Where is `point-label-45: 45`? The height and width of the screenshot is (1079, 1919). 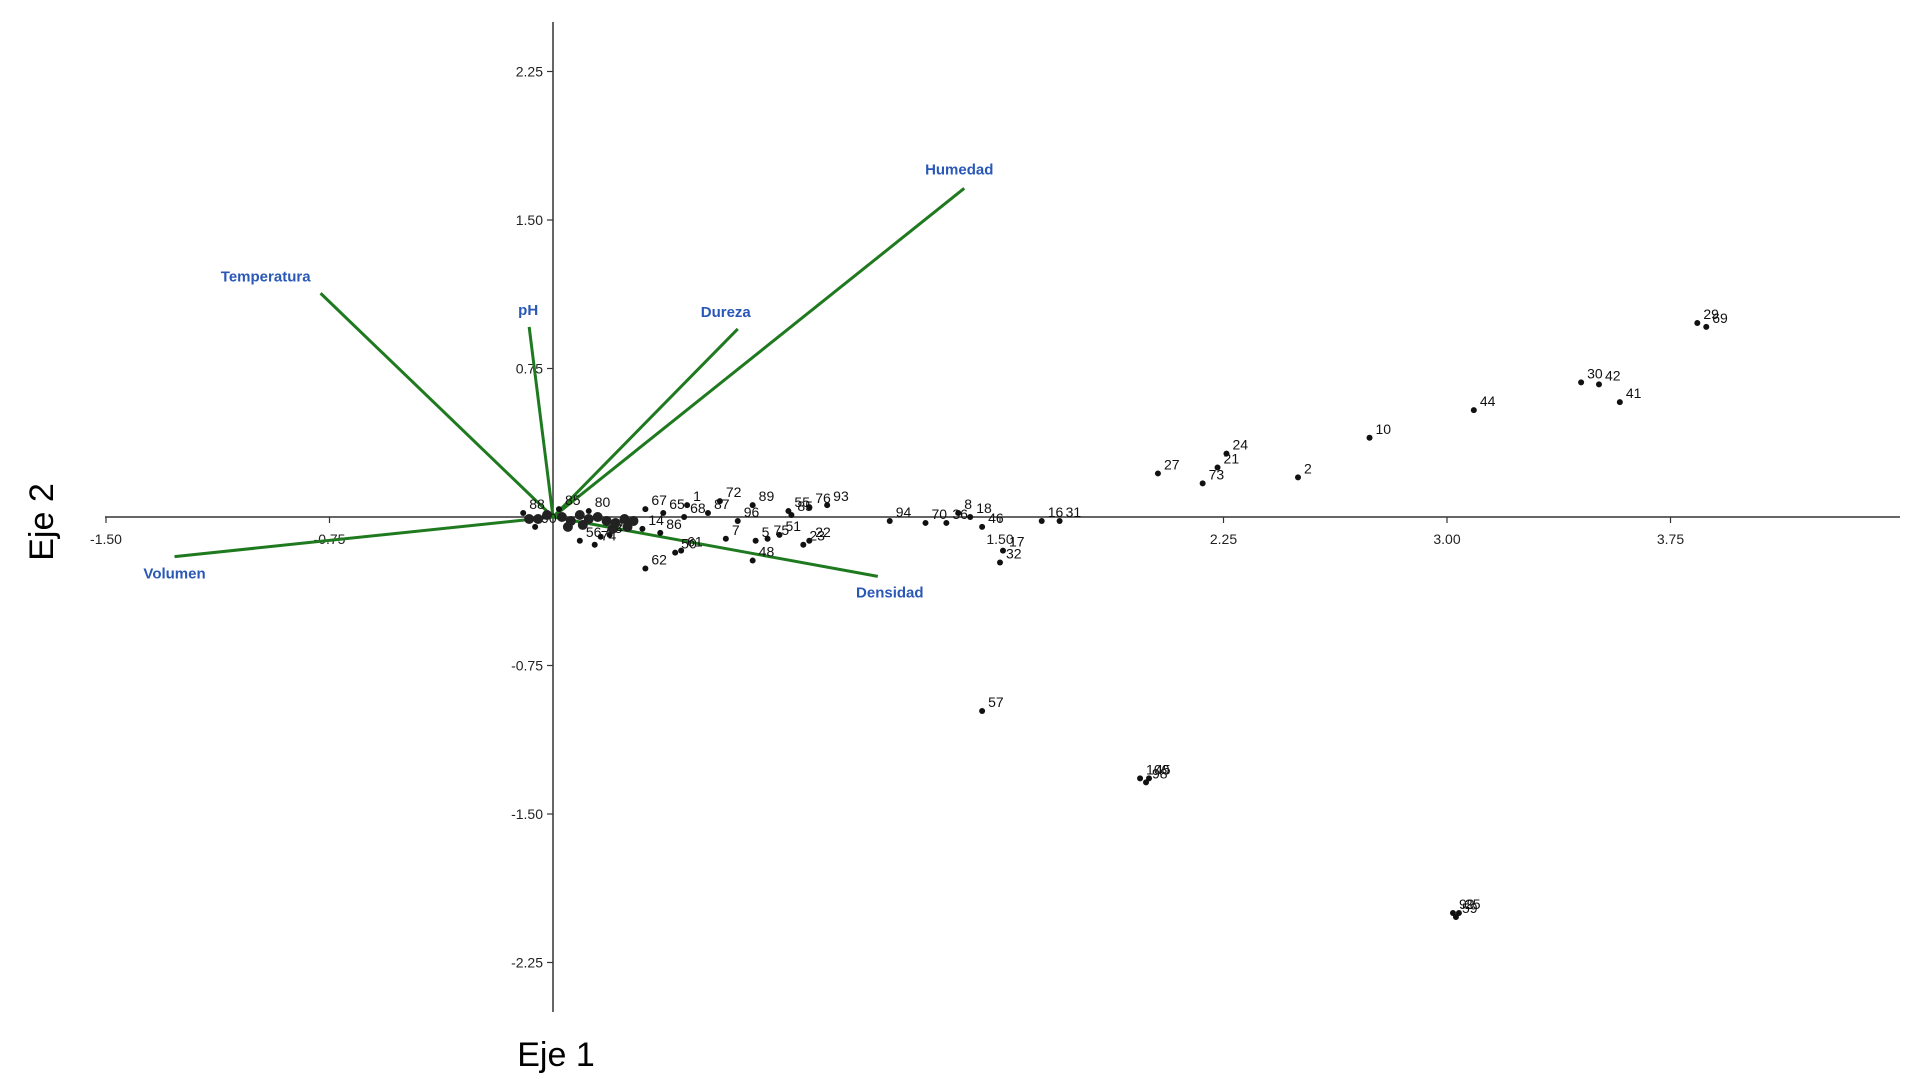 point-label-45: 45 is located at coordinates (1163, 769).